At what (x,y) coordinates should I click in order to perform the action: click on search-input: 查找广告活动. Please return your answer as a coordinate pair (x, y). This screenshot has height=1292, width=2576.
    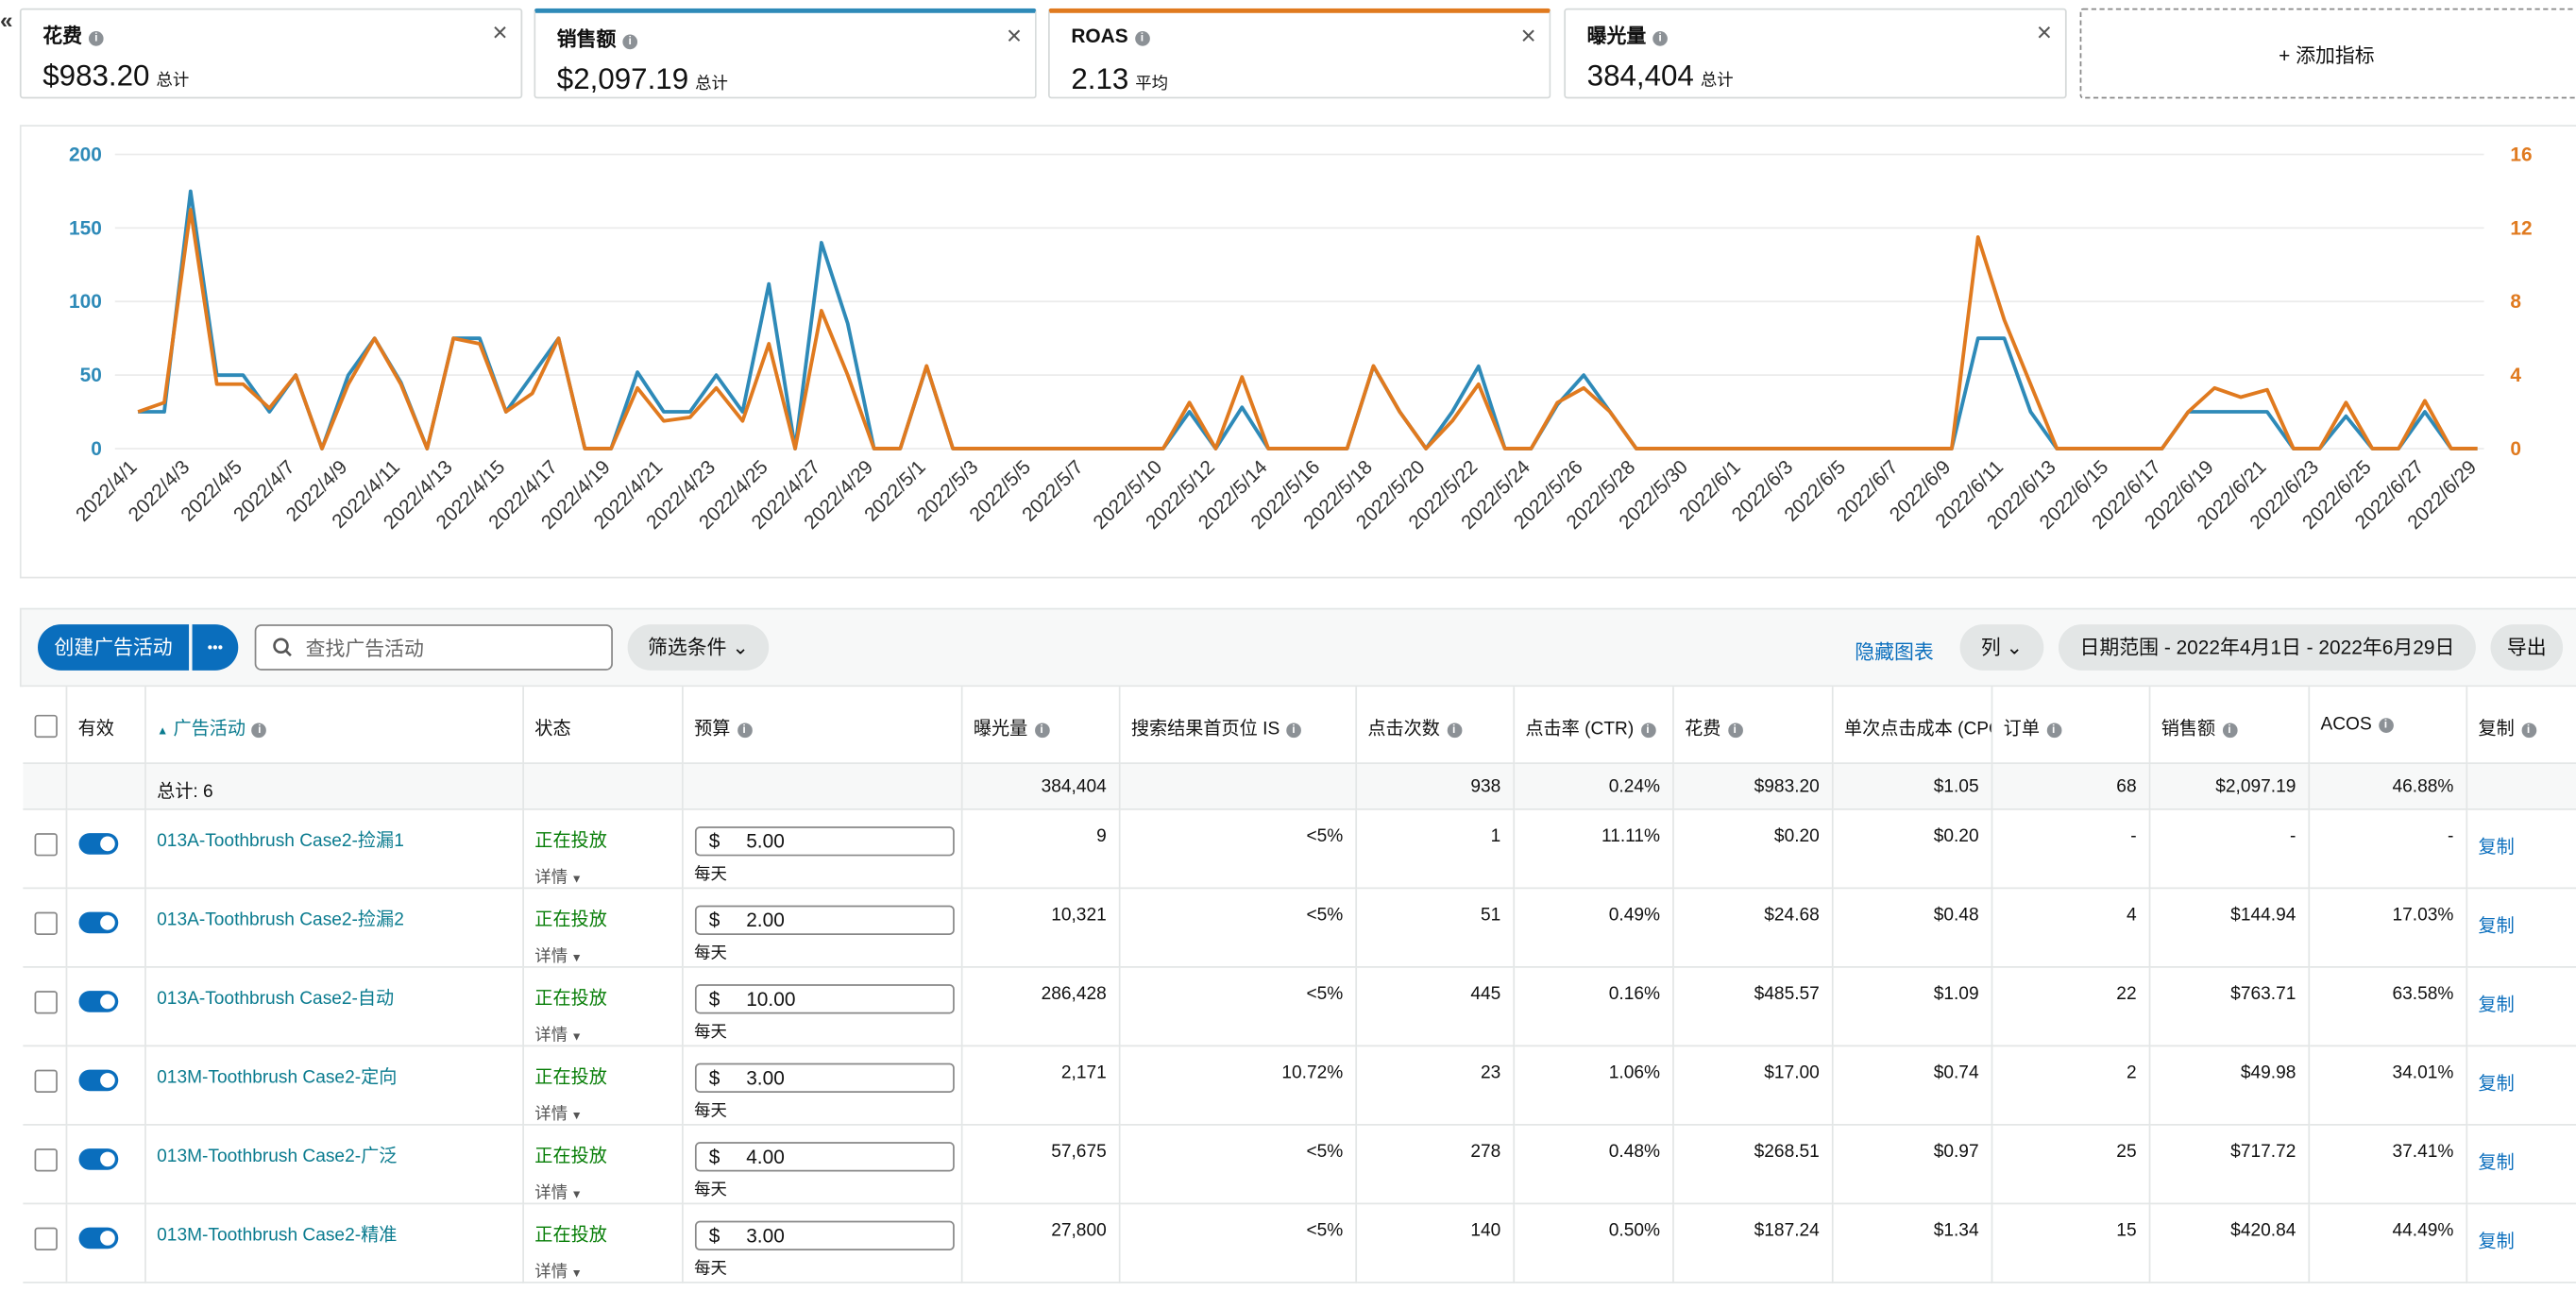
    Looking at the image, I should click on (433, 647).